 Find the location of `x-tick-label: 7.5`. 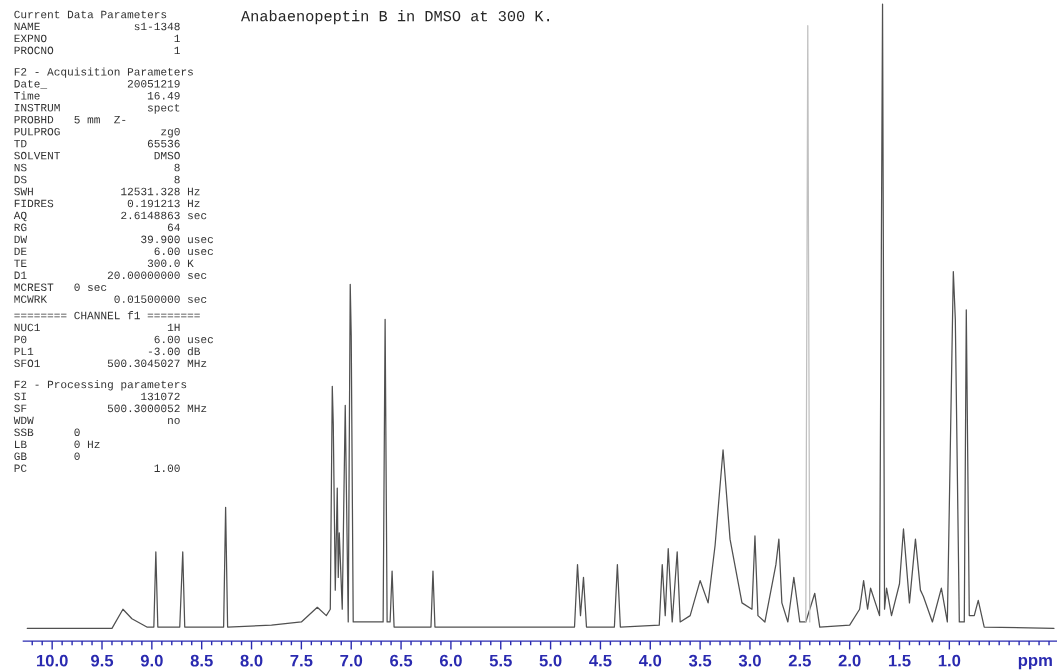

x-tick-label: 7.5 is located at coordinates (301, 660).